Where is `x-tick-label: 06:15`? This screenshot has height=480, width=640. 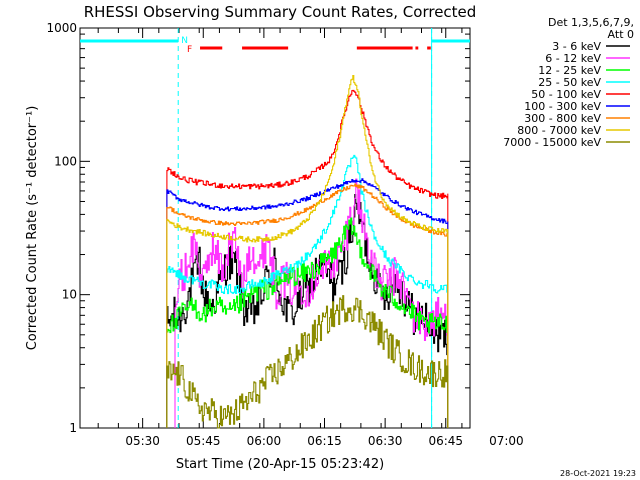
x-tick-label: 06:15 is located at coordinates (324, 441).